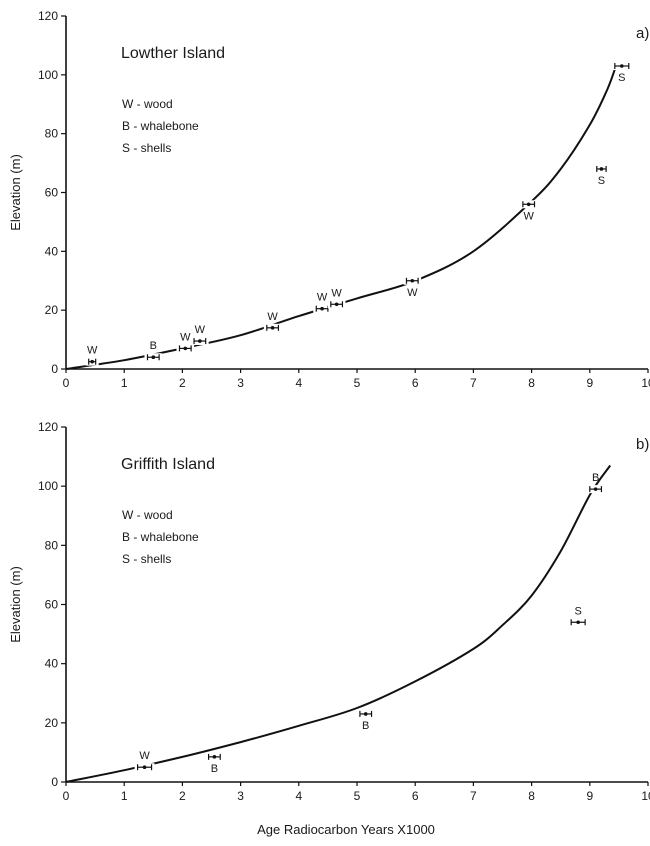 This screenshot has width=650, height=846. I want to click on panel-label: a), so click(642, 33).